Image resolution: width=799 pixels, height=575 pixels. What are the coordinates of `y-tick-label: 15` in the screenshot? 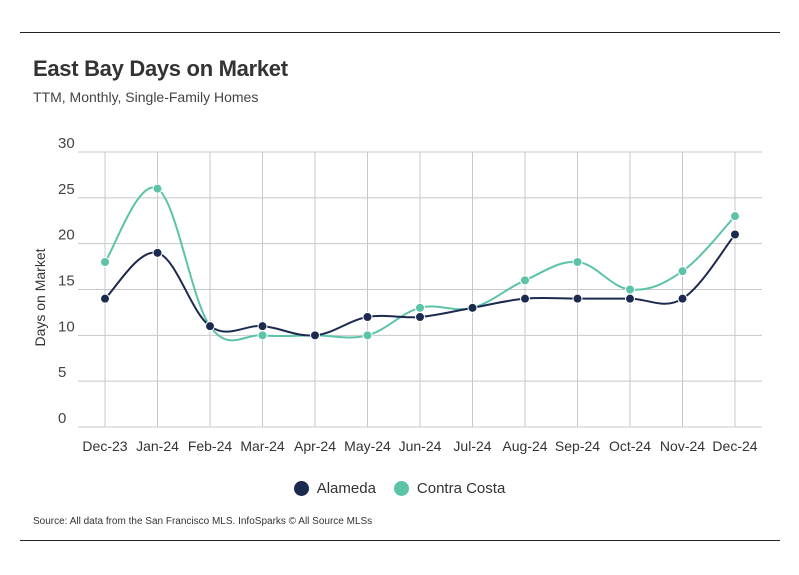 It's located at (66, 281).